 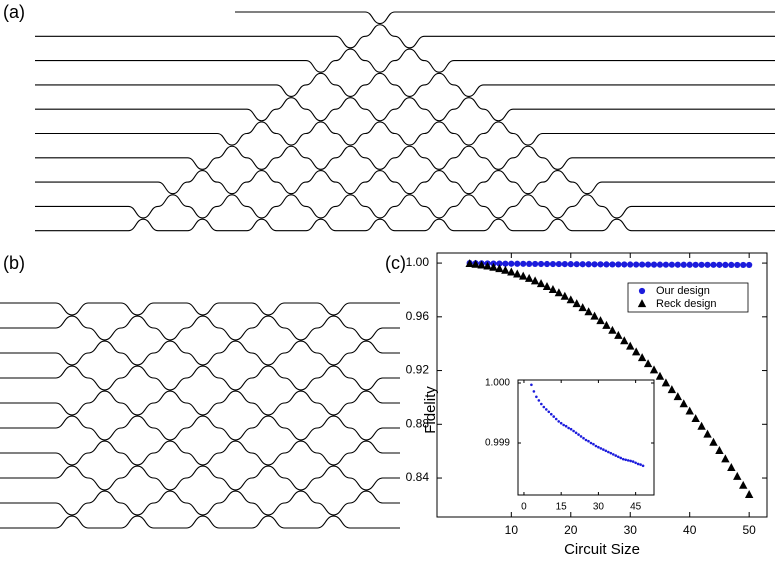 I want to click on x-tick-label: 15, so click(x=562, y=507).